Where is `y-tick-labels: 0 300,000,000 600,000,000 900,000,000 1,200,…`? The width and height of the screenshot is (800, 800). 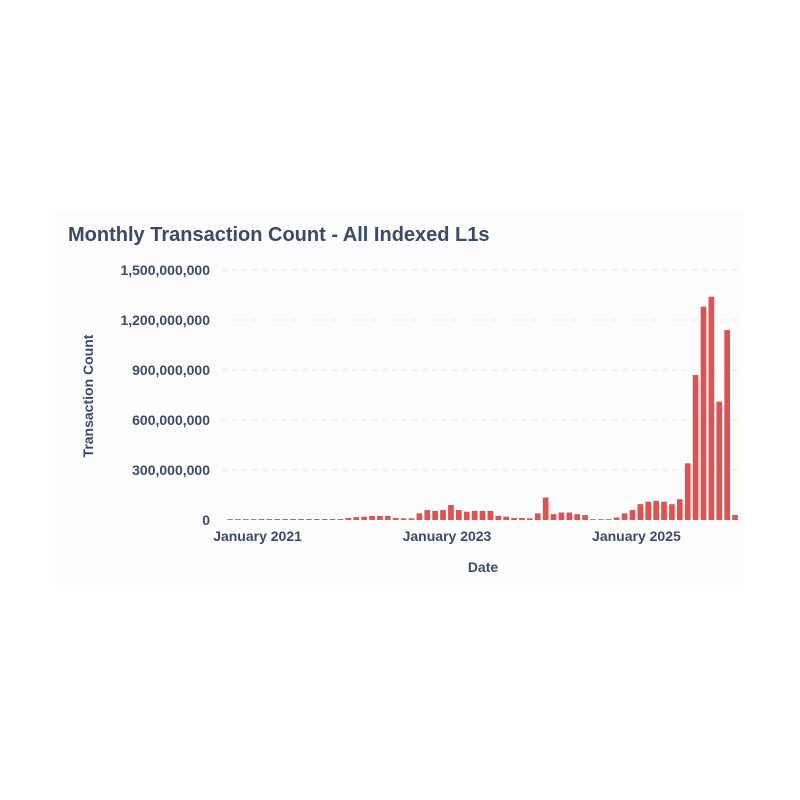 y-tick-labels: 0 300,000,000 600,000,000 900,000,000 1,200,… is located at coordinates (165, 395).